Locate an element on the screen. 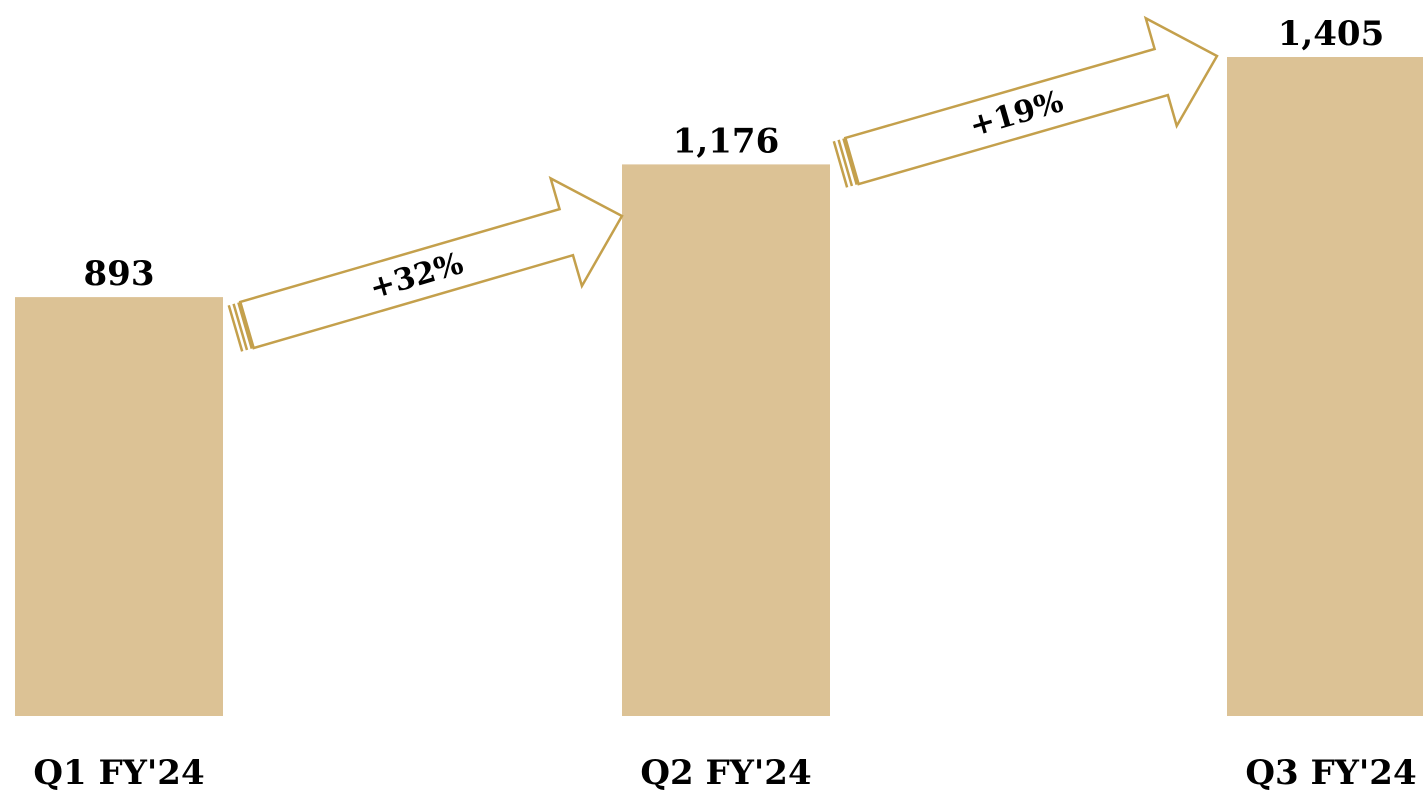 This screenshot has width=1423, height=793. value-label-1: 893 is located at coordinates (119, 274).